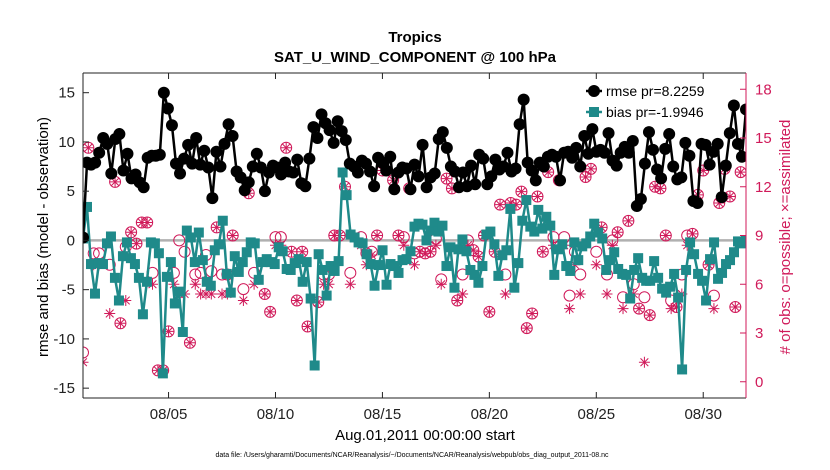 The width and height of the screenshot is (830, 470). What do you see at coordinates (763, 89) in the screenshot?
I see `y-tick-label-right: 18` at bounding box center [763, 89].